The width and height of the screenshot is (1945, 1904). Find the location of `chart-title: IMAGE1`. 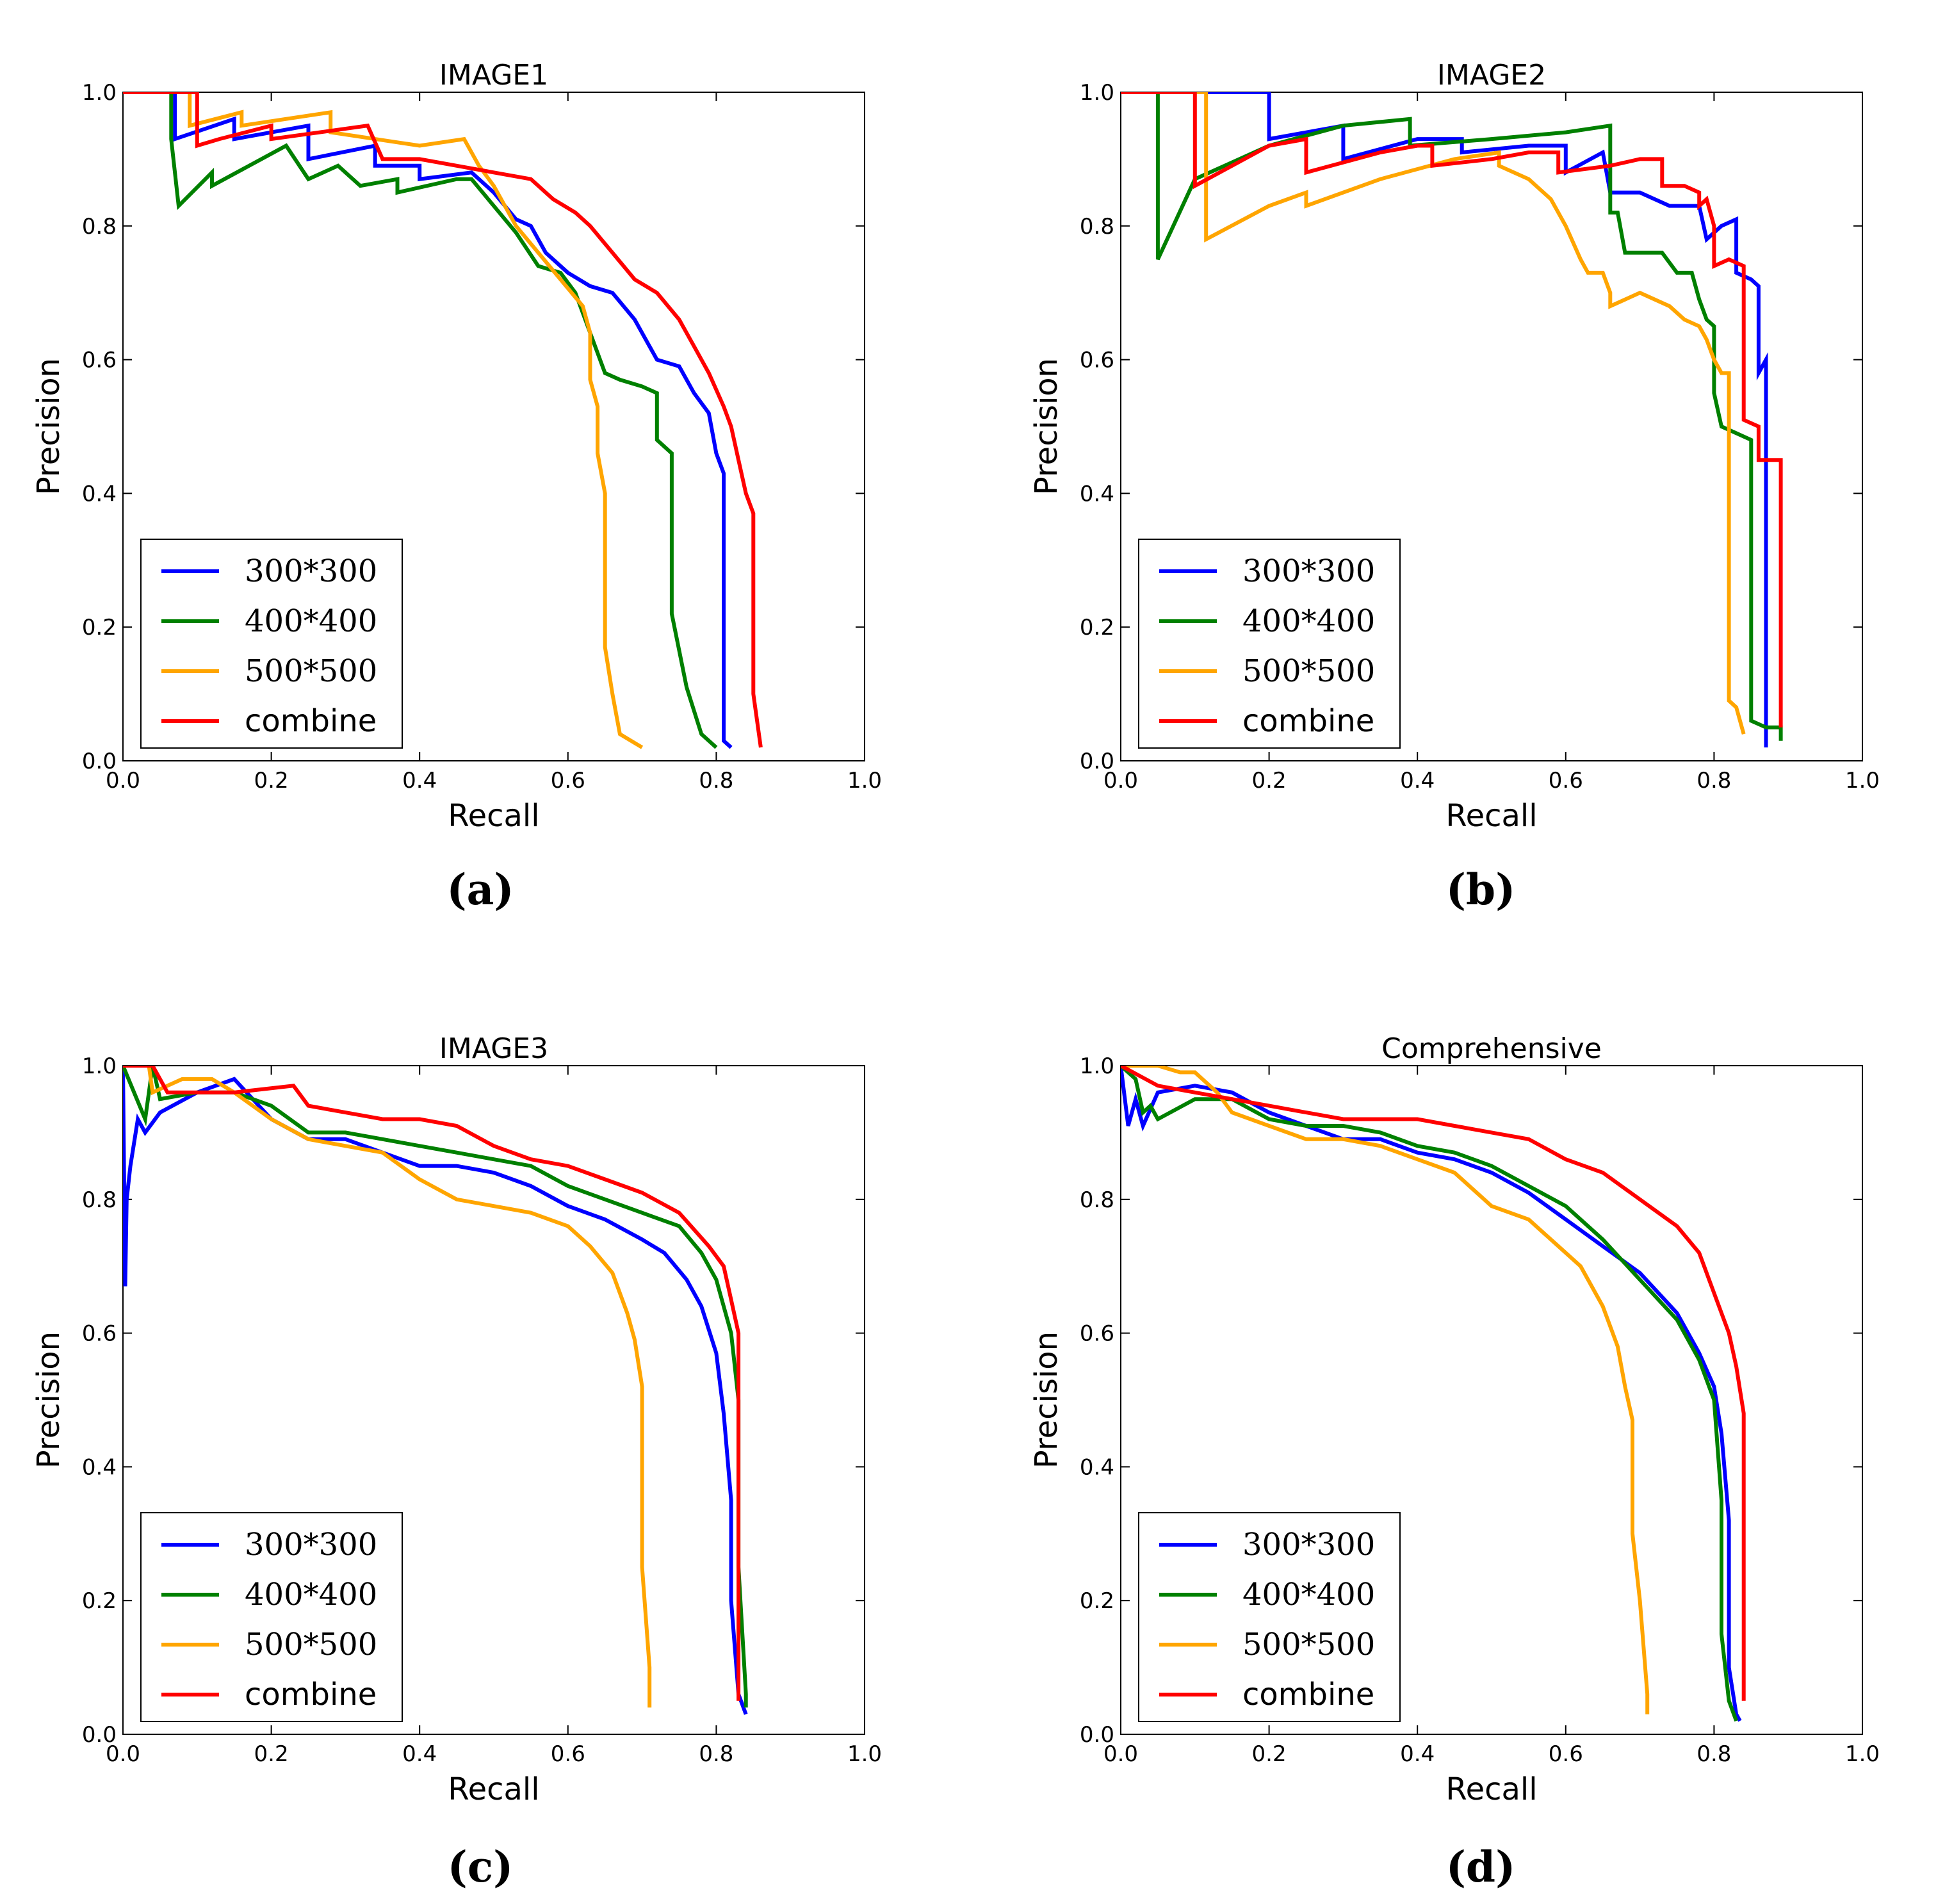

chart-title: IMAGE1 is located at coordinates (494, 76).